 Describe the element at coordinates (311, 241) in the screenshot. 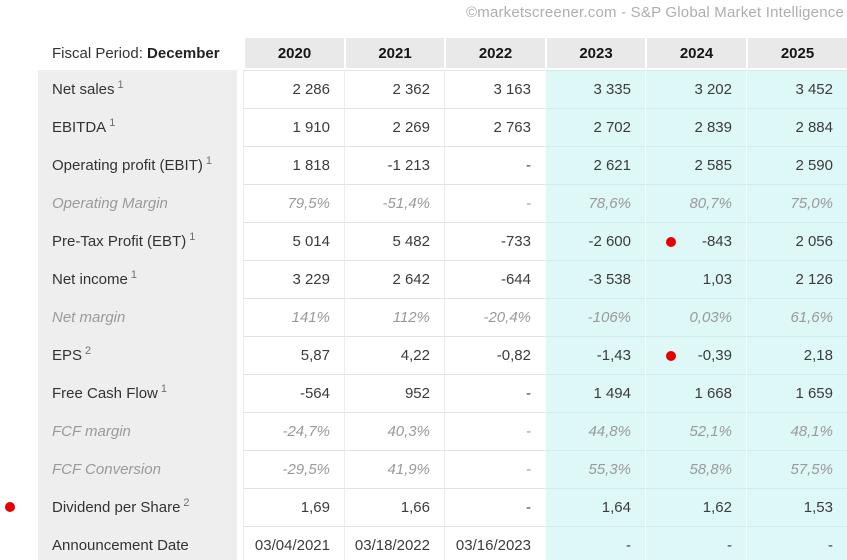

I see `cell-value: 5 014` at that location.